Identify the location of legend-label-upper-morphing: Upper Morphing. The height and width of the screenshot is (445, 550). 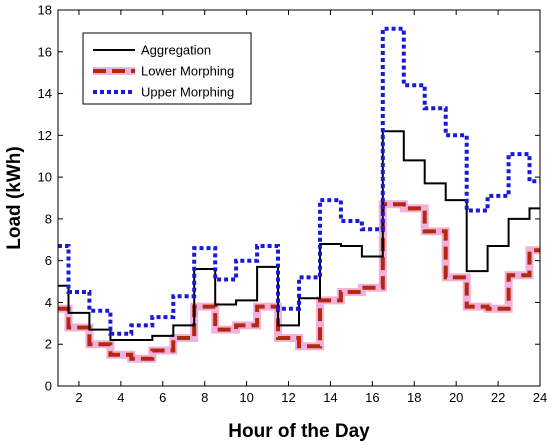
(187, 92).